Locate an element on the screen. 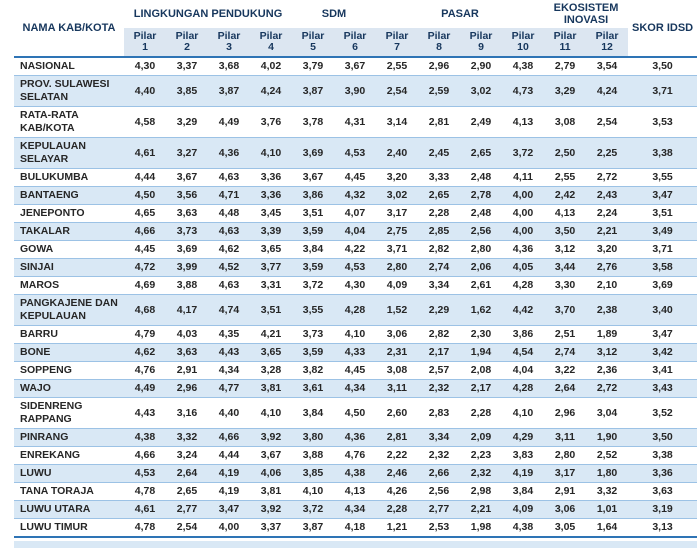  pilar-value-cell: 3,61 is located at coordinates (313, 388).